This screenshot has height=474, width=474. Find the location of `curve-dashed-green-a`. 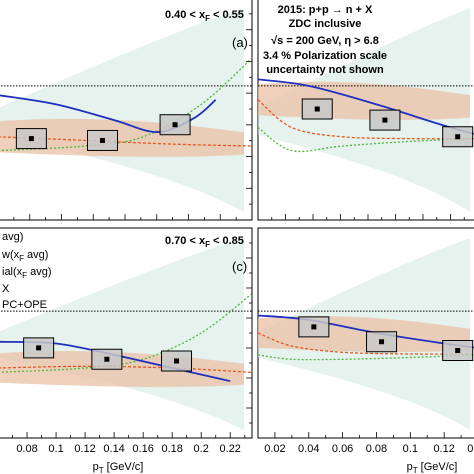

curve-dashed-green-a is located at coordinates (126, 104).